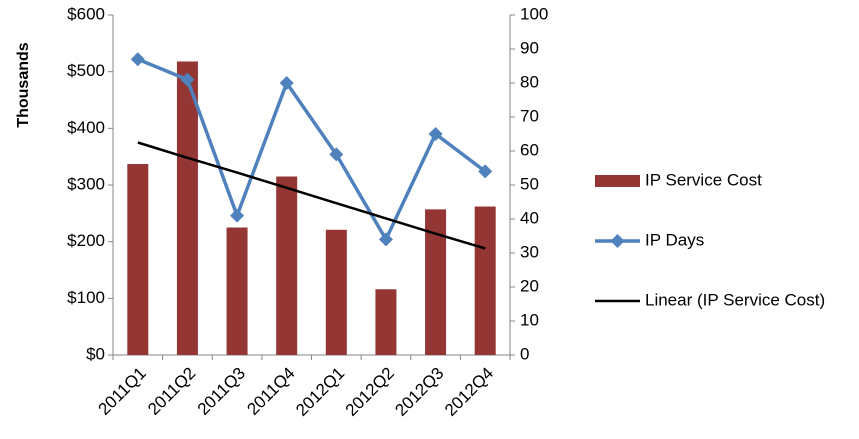 This screenshot has height=439, width=859. I want to click on y-tick-label: $400, so click(86, 127).